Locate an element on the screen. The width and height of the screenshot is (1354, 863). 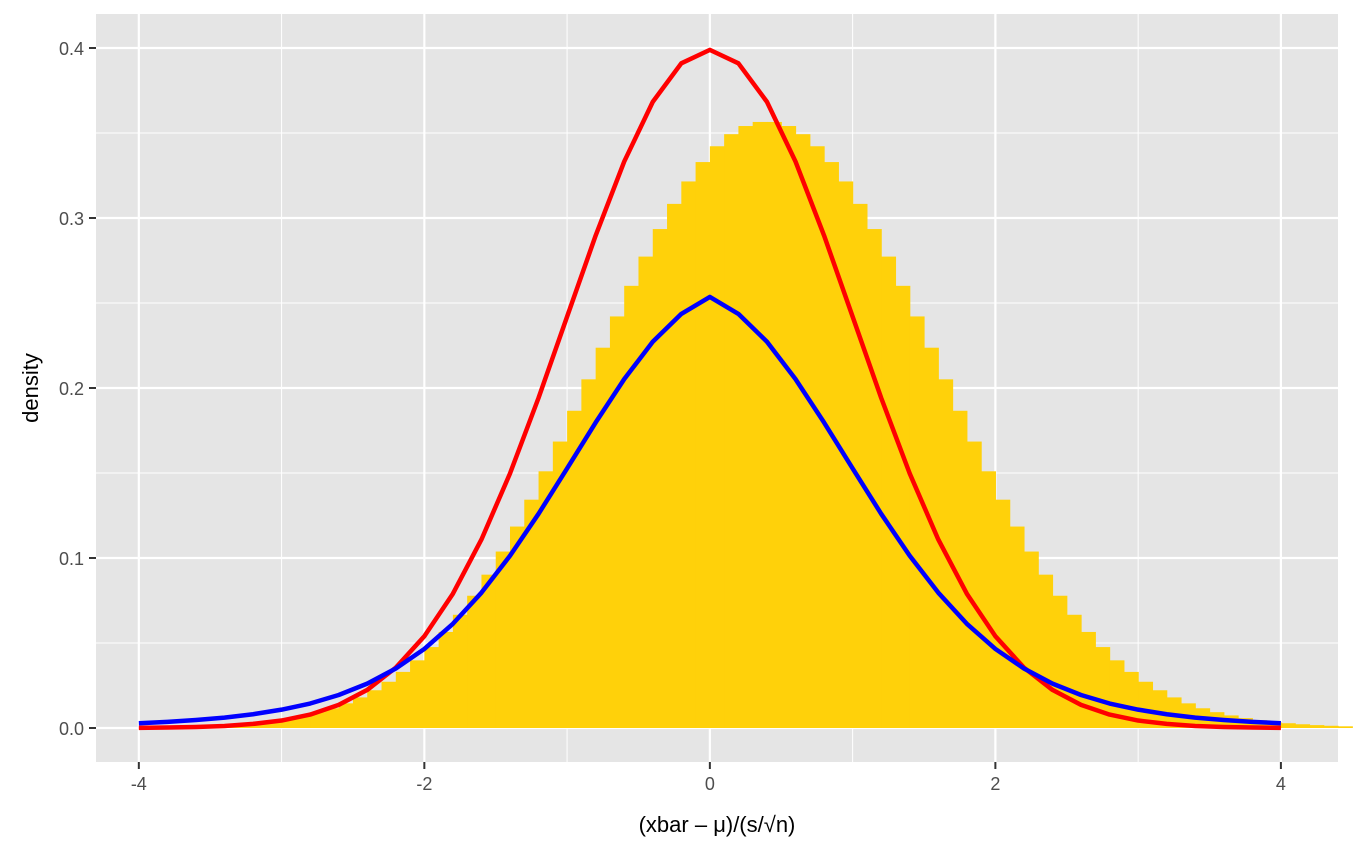
x-tick-label: 0 is located at coordinates (710, 784).